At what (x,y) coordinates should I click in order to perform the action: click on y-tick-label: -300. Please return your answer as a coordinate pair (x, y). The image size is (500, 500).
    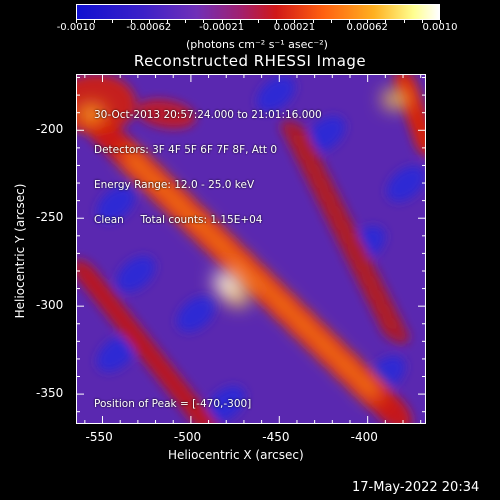
    Looking at the image, I should click on (50, 305).